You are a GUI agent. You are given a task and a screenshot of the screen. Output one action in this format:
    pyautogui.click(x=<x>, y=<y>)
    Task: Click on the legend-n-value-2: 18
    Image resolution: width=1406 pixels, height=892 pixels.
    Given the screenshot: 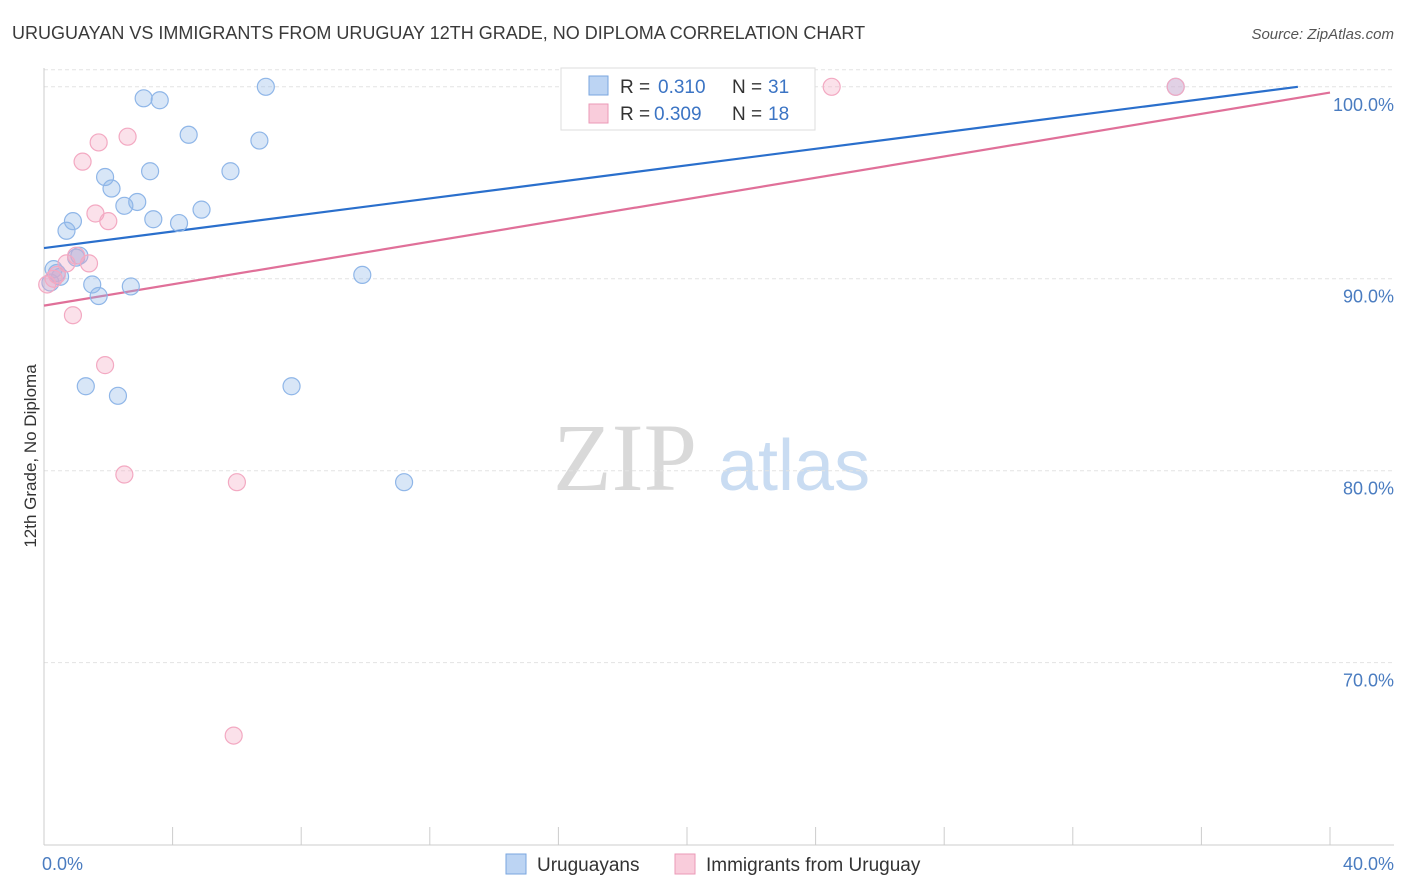 What is the action you would take?
    pyautogui.click(x=778, y=114)
    